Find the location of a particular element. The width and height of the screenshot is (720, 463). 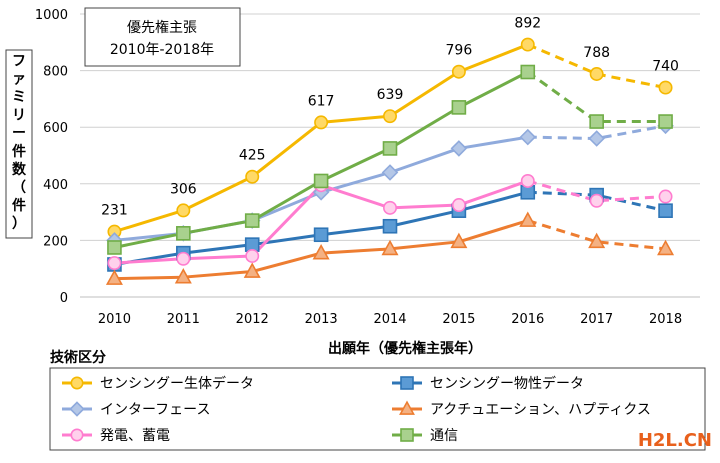

legend-item: インターフェース is located at coordinates (136, 409).